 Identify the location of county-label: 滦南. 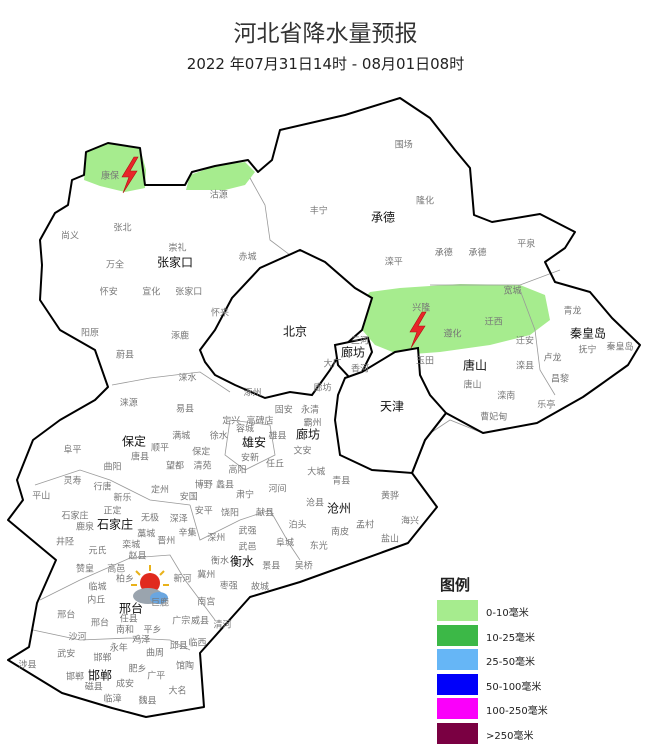
(506, 396).